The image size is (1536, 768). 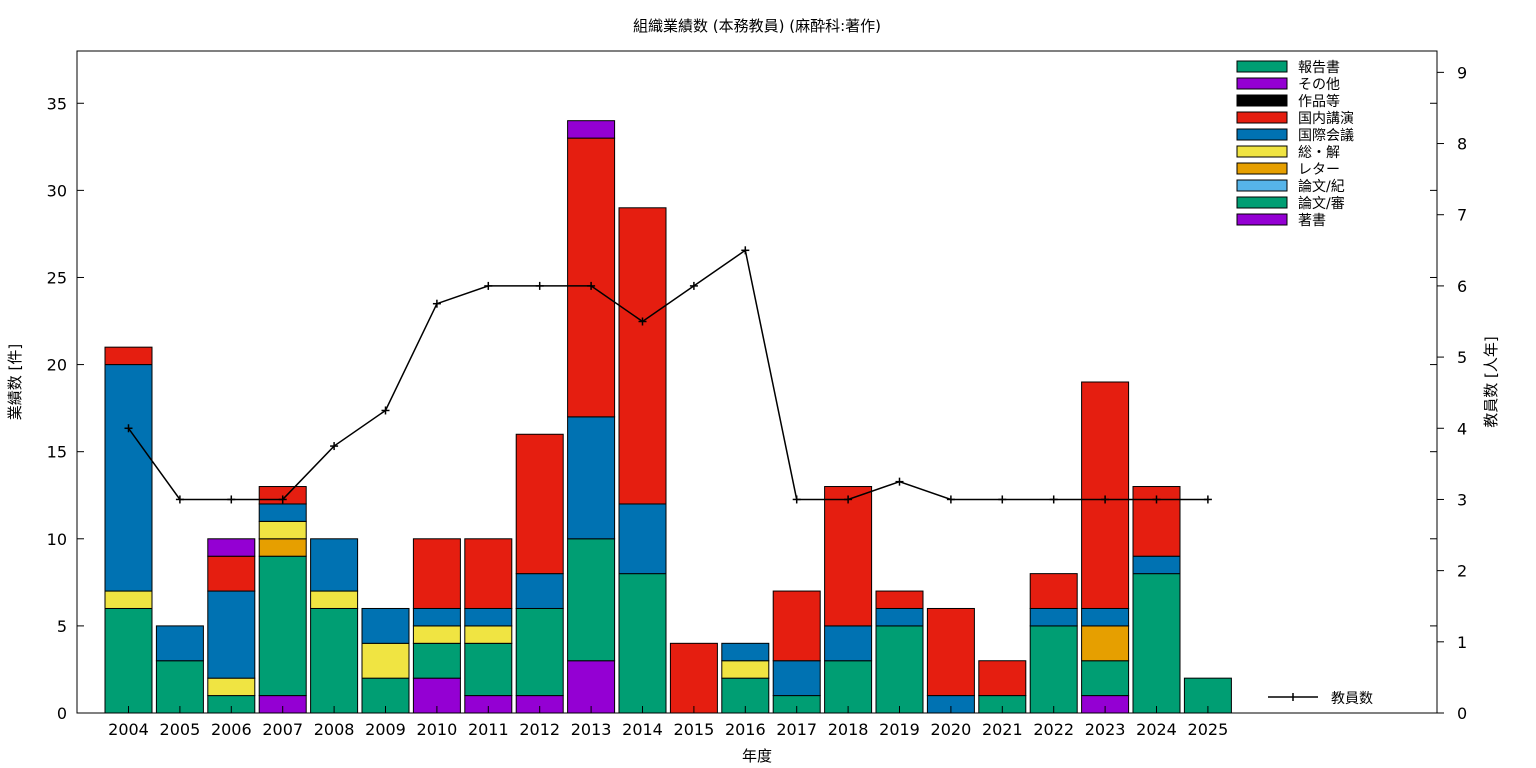 I want to click on legend-item: 国際会議, so click(x=1295, y=135).